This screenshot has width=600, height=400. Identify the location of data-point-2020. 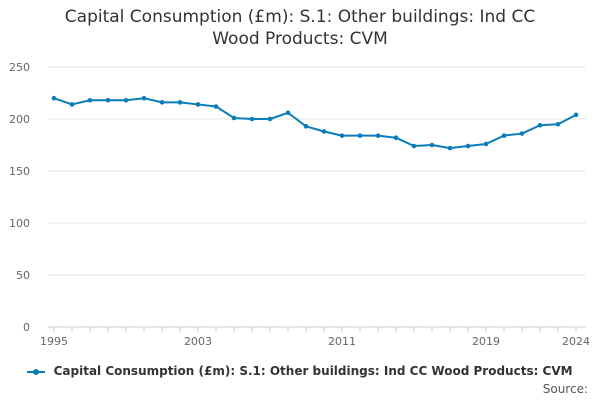
(504, 135).